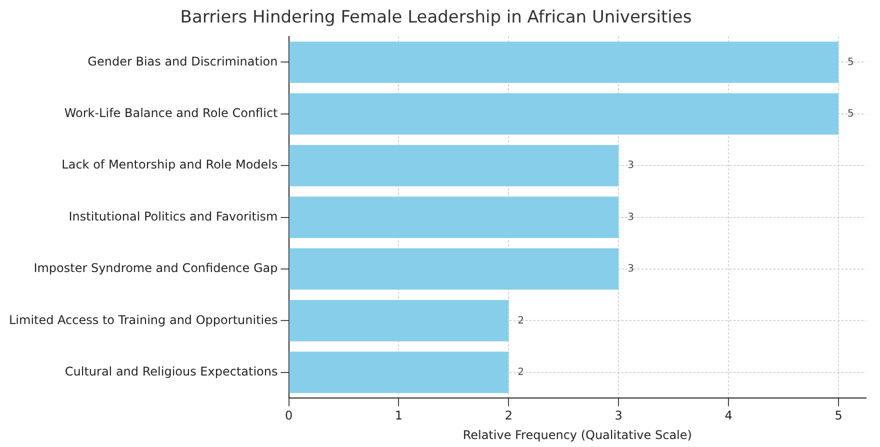  I want to click on y-tick-label: Imposter Syndrome and Confidence Gap, so click(156, 268).